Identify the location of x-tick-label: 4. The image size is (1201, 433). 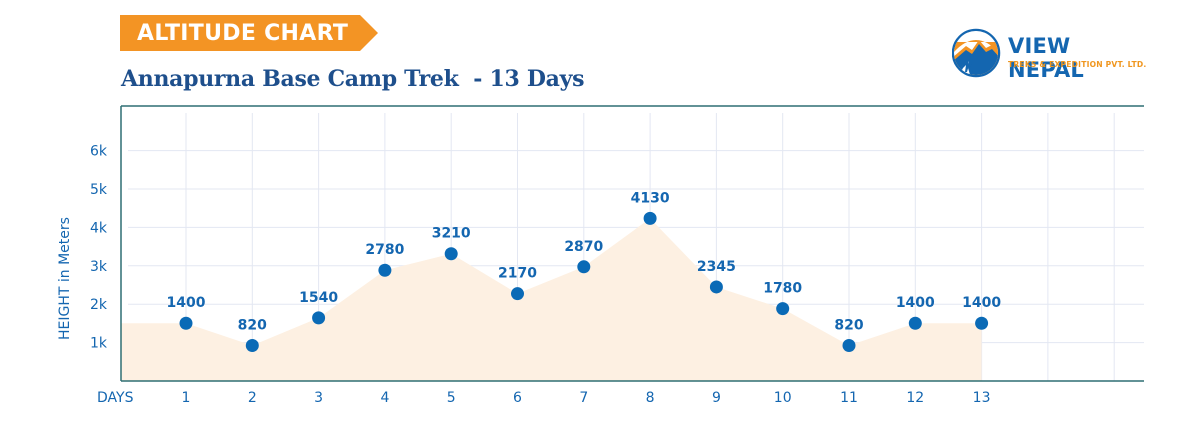
(384, 398).